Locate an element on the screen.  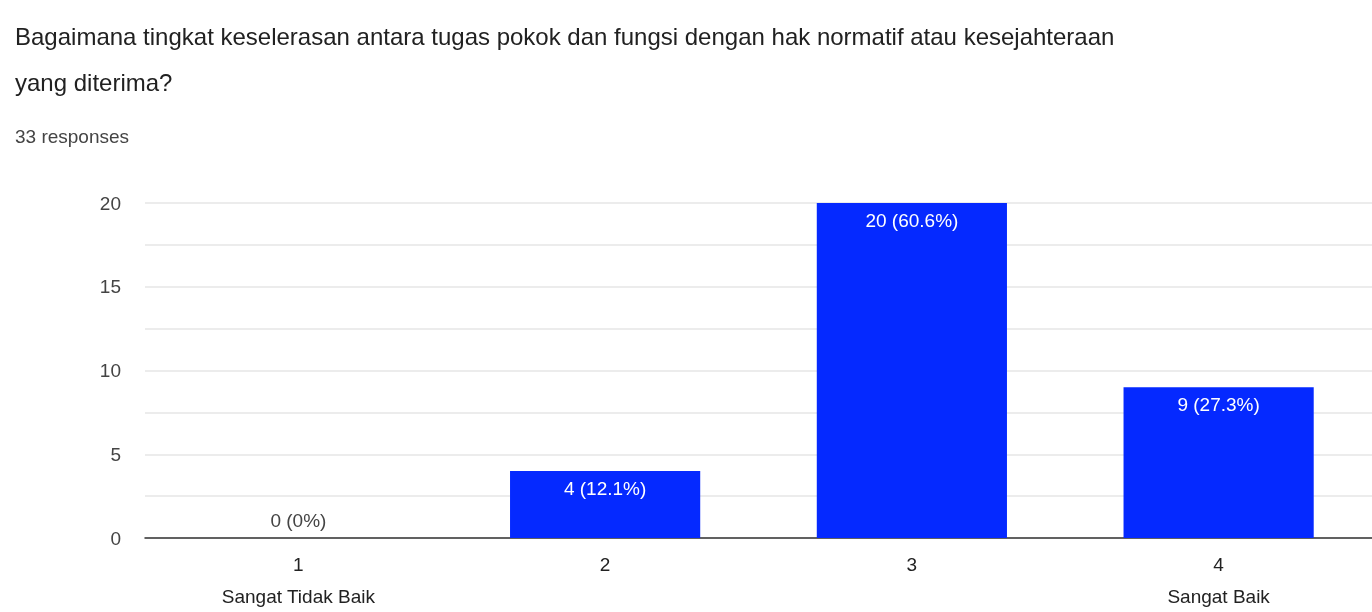
data-label: 9 (27.3%) is located at coordinates (1218, 405).